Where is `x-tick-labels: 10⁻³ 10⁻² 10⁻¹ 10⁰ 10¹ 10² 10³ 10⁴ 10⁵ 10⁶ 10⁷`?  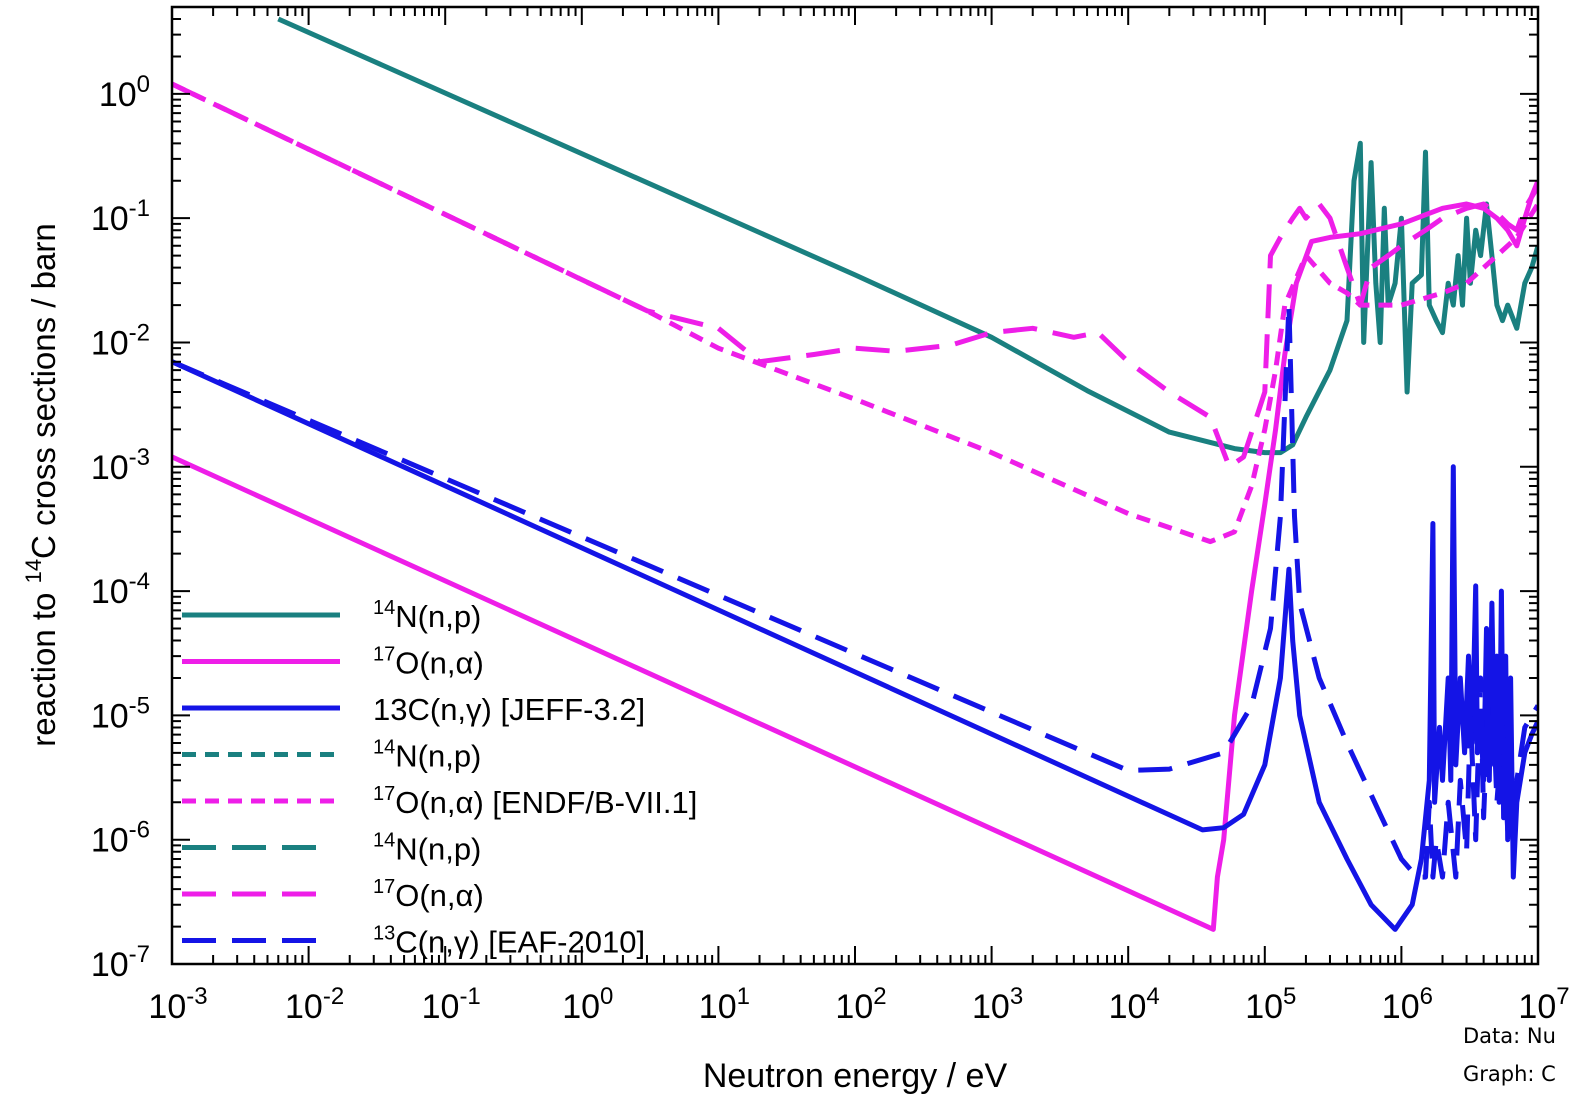
x-tick-labels: 10⁻³ 10⁻² 10⁻¹ 10⁰ 10¹ 10² 10³ 10⁴ 10⁵ 10⁶ 10⁷ is located at coordinates (858, 1004).